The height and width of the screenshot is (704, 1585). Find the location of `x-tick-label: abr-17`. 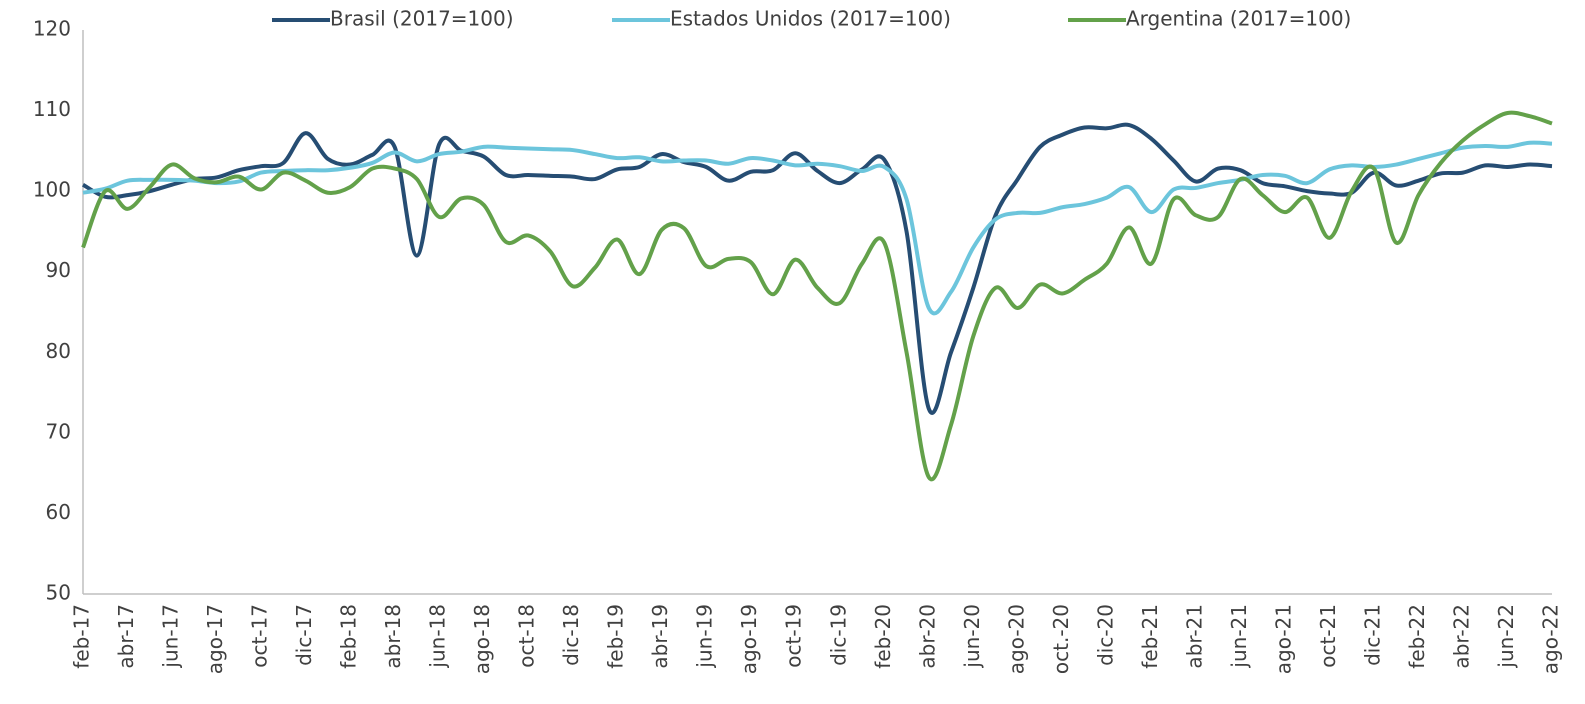

x-tick-label: abr-17 is located at coordinates (126, 636).